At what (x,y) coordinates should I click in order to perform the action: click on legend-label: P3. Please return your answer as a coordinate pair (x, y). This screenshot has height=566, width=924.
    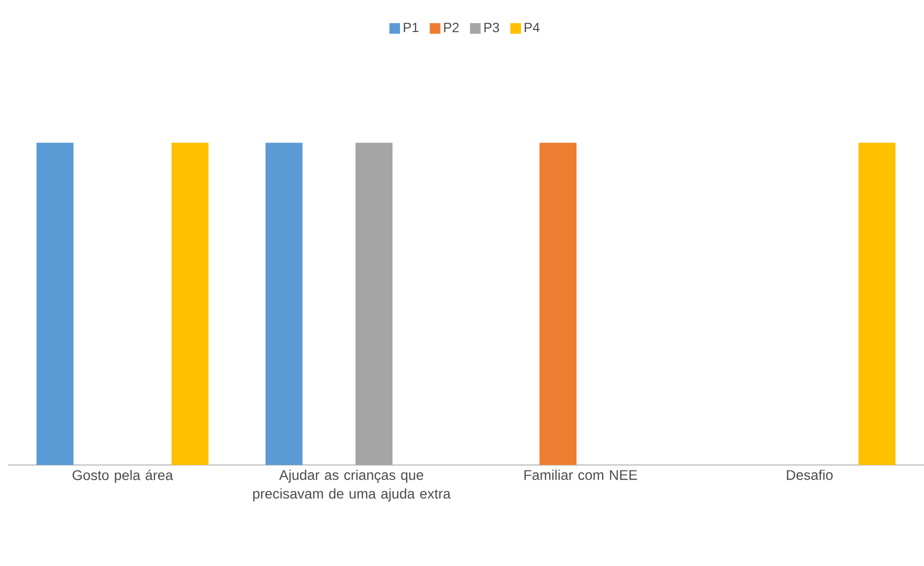
    Looking at the image, I should click on (492, 27).